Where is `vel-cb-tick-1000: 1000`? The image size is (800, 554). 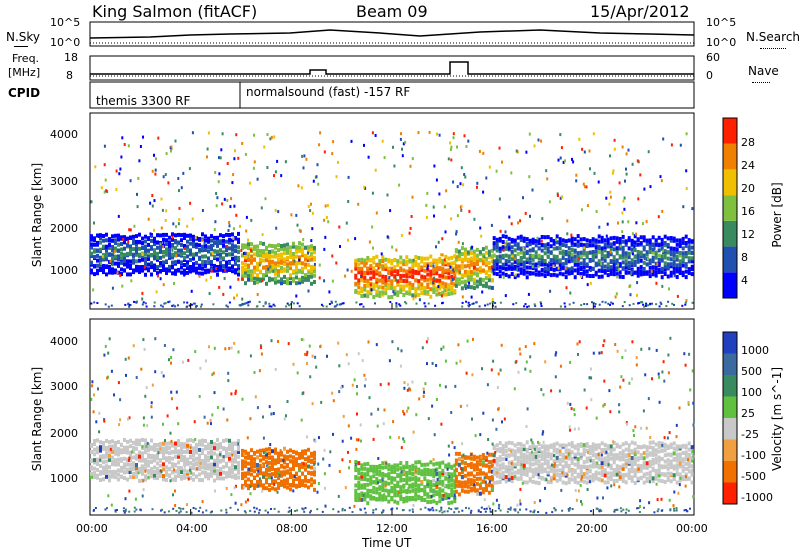 vel-cb-tick-1000: 1000 is located at coordinates (755, 350).